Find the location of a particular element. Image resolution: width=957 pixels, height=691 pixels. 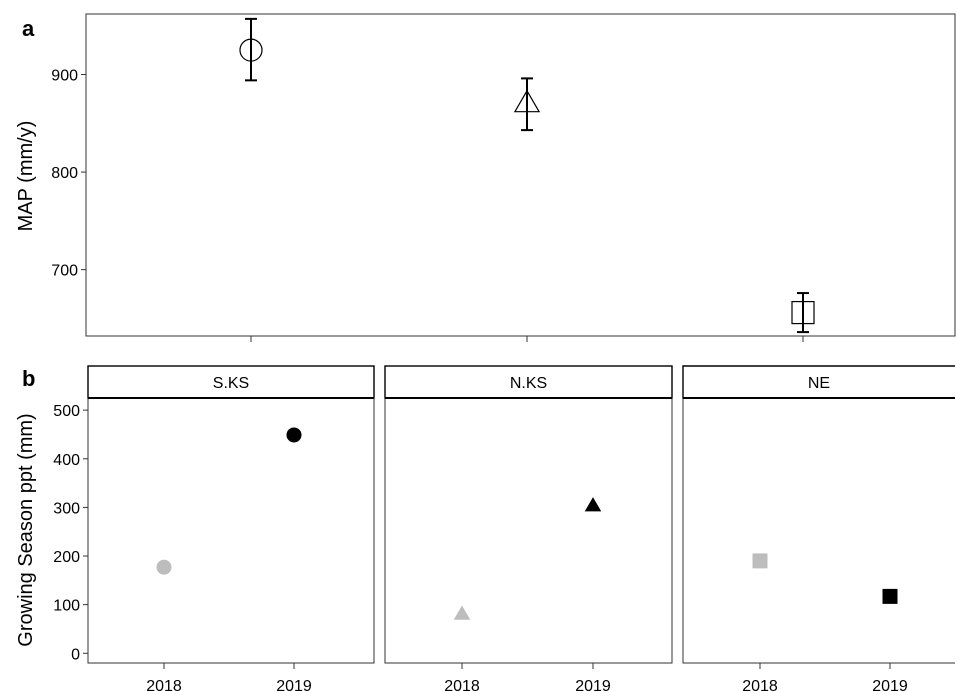

panel-b-ytick-label: 300 is located at coordinates (66, 508).